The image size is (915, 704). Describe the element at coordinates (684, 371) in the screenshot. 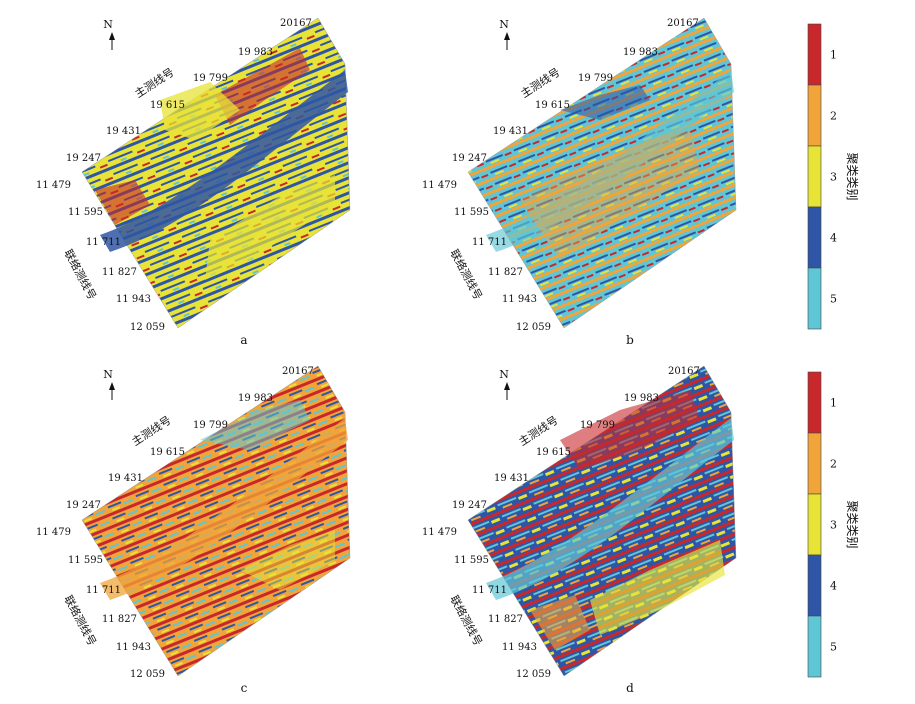

I see `main-line-0-d: 20167` at that location.